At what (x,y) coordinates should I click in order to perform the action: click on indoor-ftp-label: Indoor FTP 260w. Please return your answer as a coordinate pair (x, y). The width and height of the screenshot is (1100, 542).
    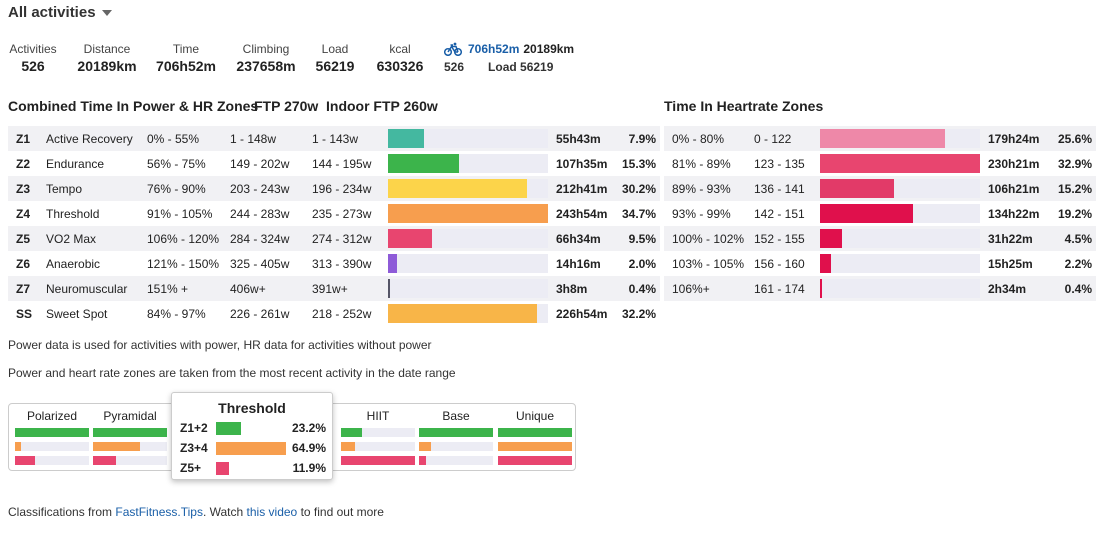
    Looking at the image, I should click on (382, 106).